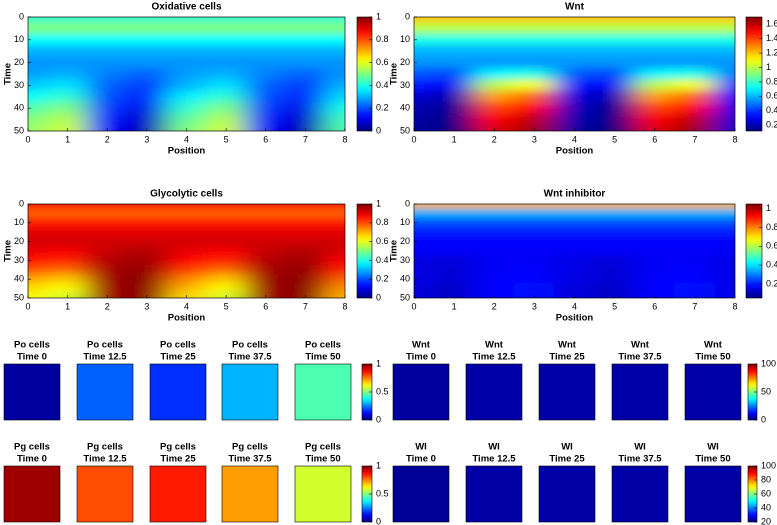 This screenshot has width=777, height=525. What do you see at coordinates (734, 139) in the screenshot?
I see `x-tick-label: 8` at bounding box center [734, 139].